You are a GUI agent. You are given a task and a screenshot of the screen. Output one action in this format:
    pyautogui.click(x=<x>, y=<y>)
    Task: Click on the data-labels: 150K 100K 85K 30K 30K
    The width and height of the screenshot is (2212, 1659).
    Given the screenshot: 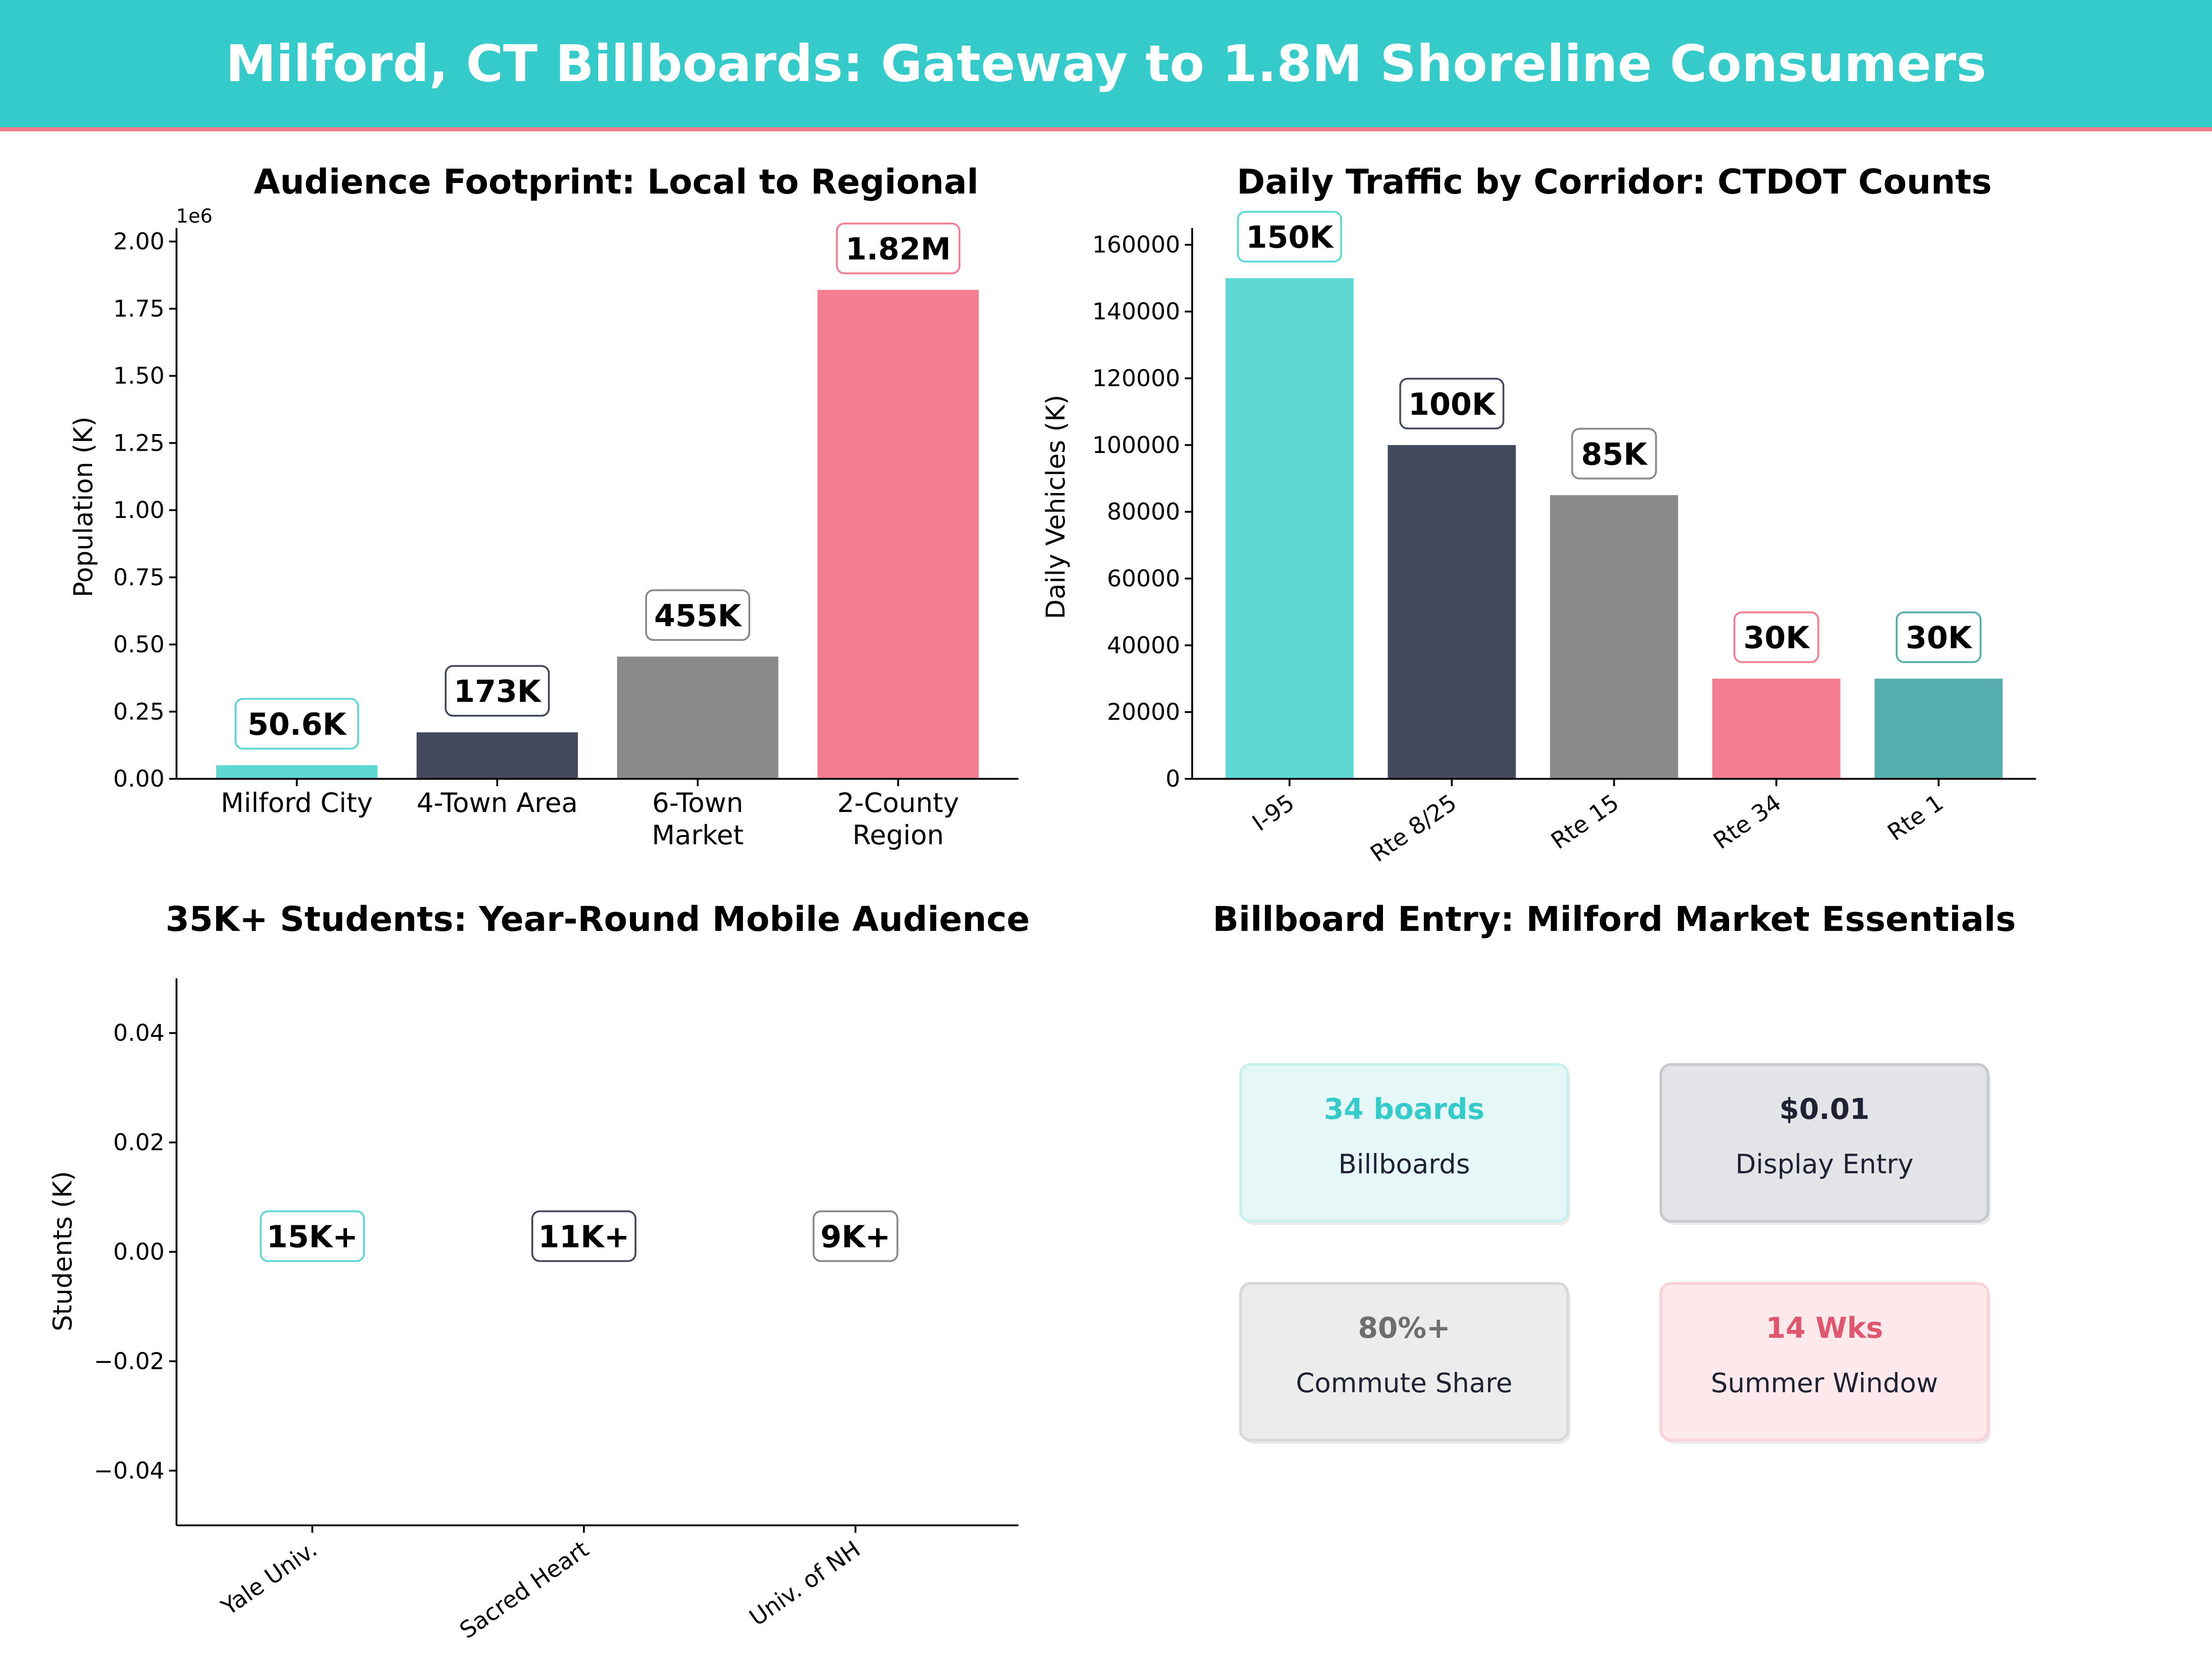 What is the action you would take?
    pyautogui.click(x=1609, y=437)
    